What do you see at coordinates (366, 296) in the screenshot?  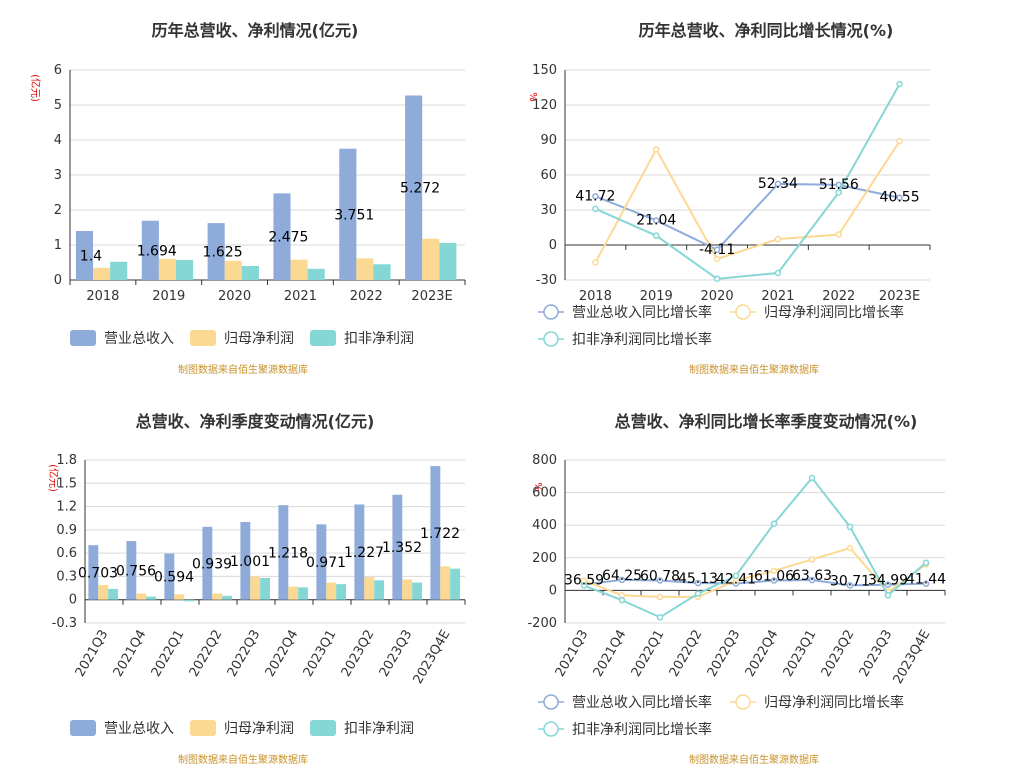 I see `x-tick-label: 2022` at bounding box center [366, 296].